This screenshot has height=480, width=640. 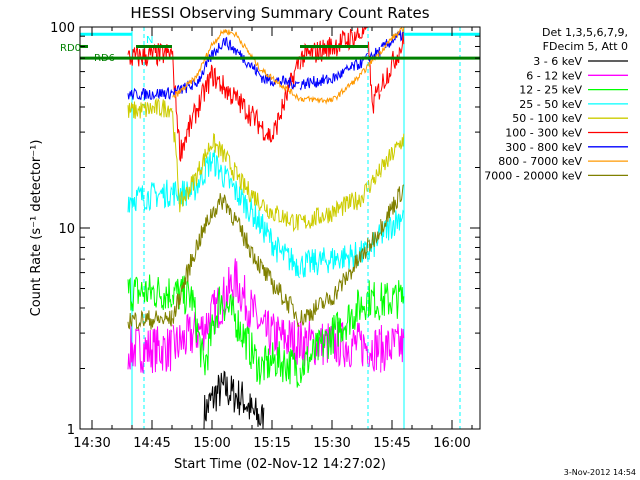 I want to click on chart-title: HESSI Observing Summary Count Rates, so click(x=279, y=13).